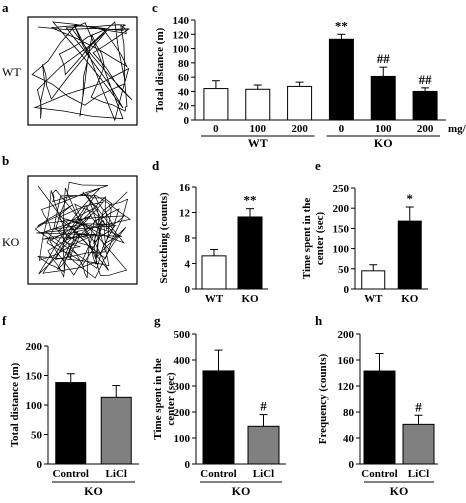 This screenshot has width=466, height=503. I want to click on y-tick-label: 500, so click(182, 335).